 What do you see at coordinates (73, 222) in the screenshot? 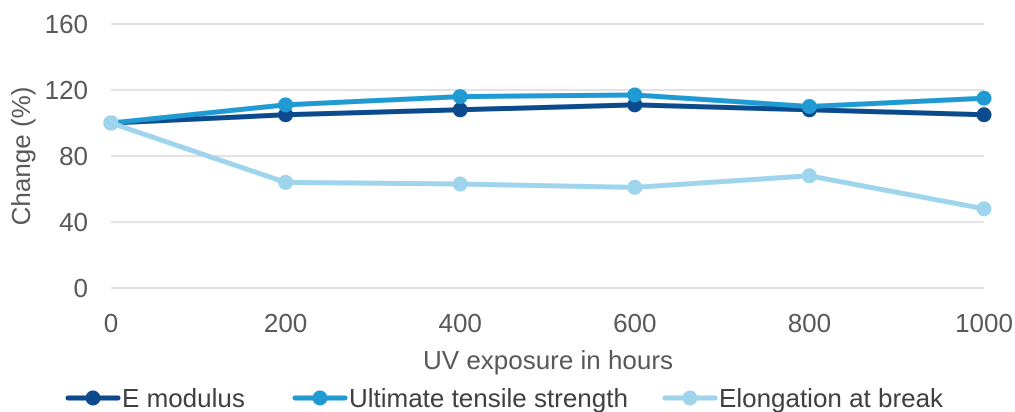
I see `y-tick-label: 40` at bounding box center [73, 222].